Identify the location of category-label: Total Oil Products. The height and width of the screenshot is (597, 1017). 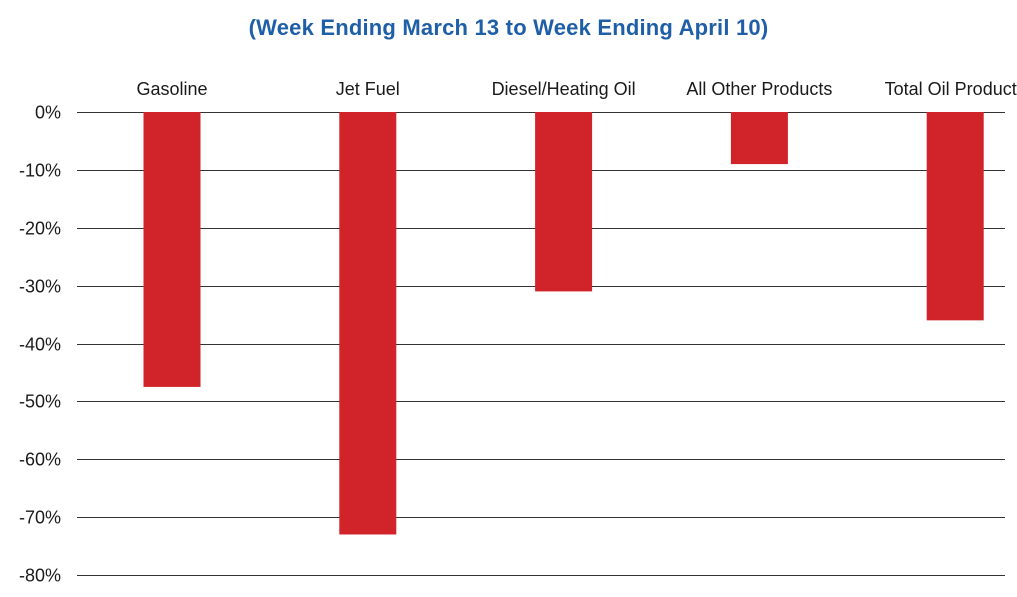
(951, 89).